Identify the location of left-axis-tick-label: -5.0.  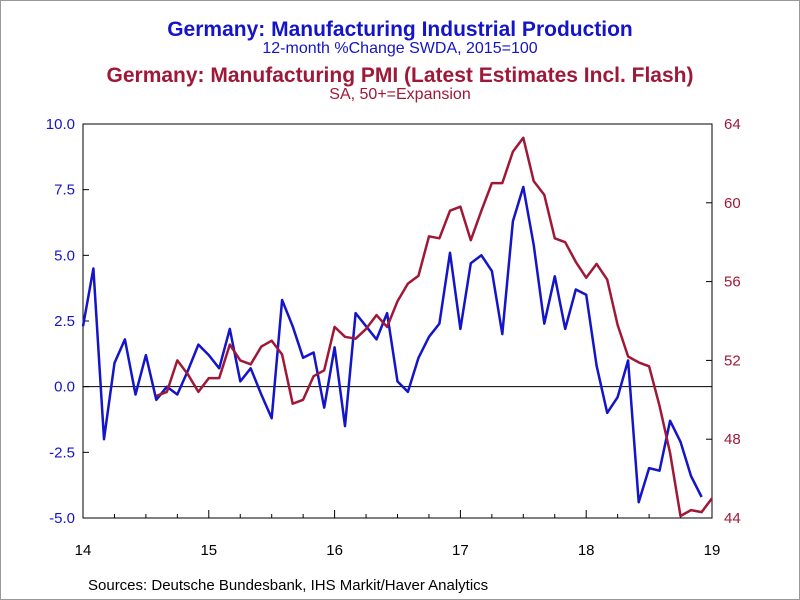
(62, 518).